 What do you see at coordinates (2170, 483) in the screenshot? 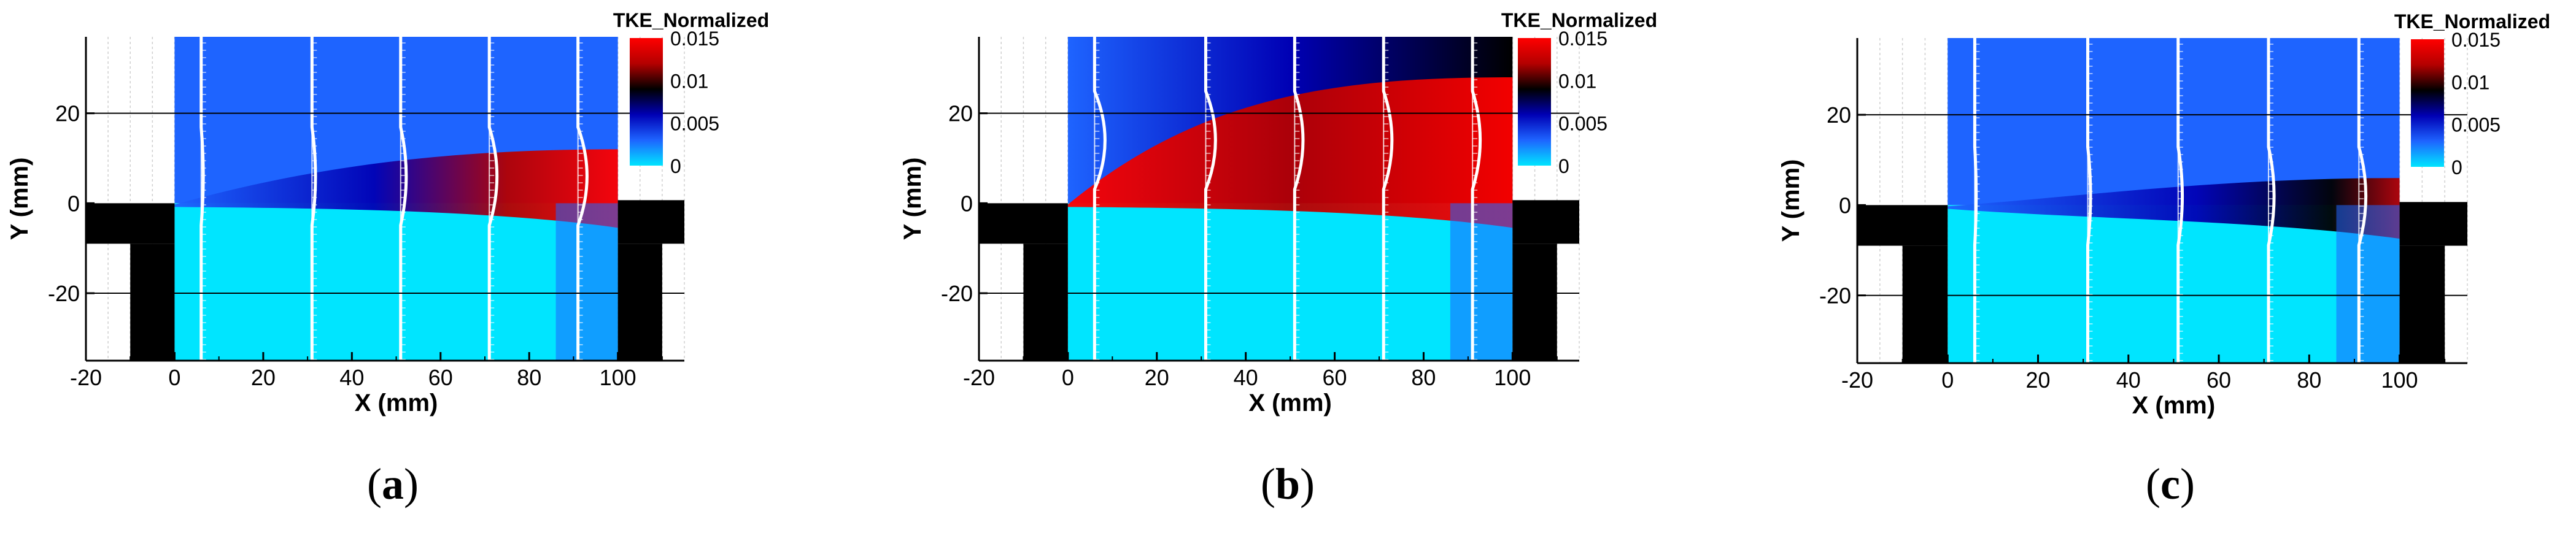
I see `panel-label-c: (c)` at bounding box center [2170, 483].